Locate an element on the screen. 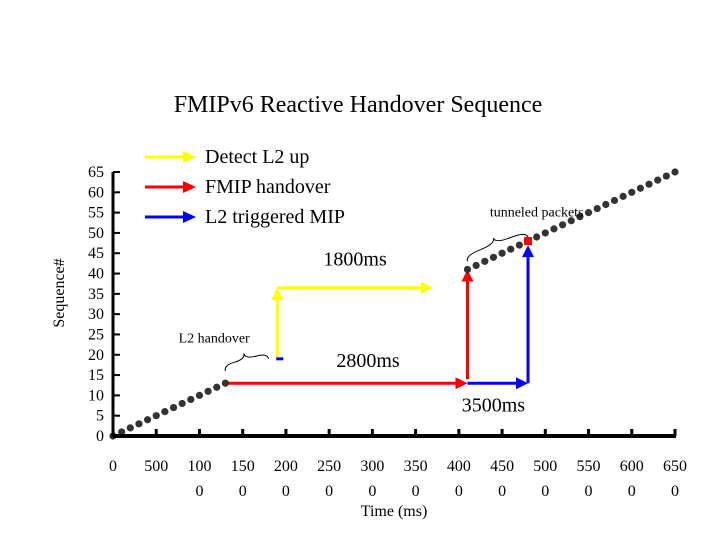  y-tick-label-40: 40 is located at coordinates (96, 274).